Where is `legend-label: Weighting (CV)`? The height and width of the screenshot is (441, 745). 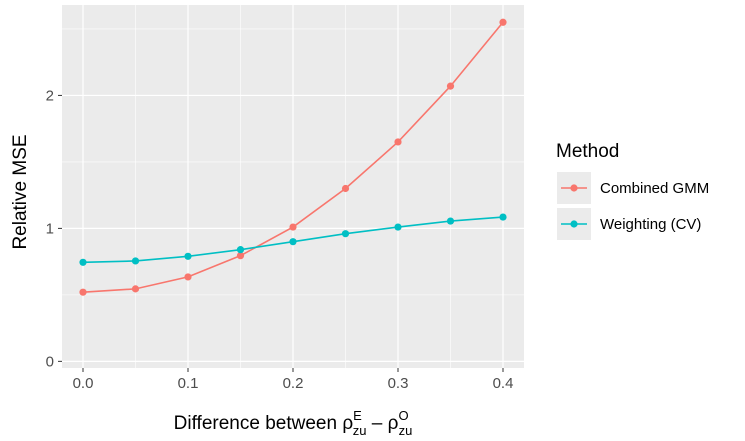
legend-label: Weighting (CV) is located at coordinates (650, 224).